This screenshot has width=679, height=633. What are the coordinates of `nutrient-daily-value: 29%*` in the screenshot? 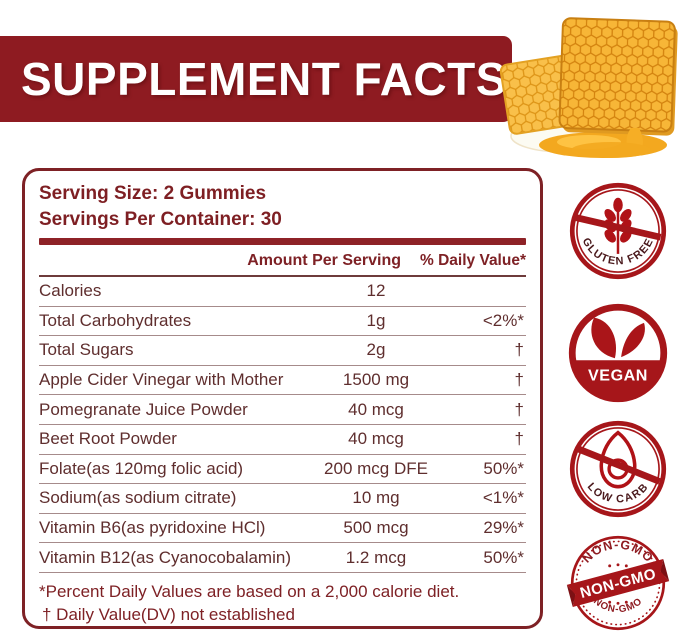 It's located at (503, 528).